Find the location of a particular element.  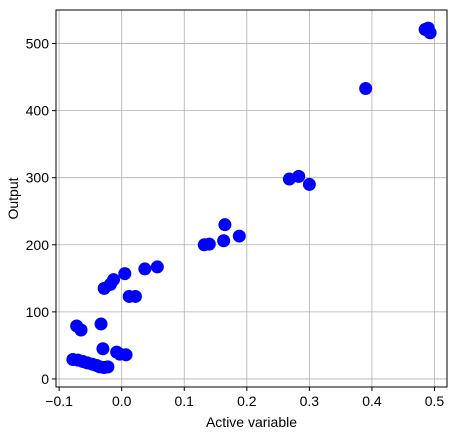

y-tick-label: 100 is located at coordinates (38, 312).